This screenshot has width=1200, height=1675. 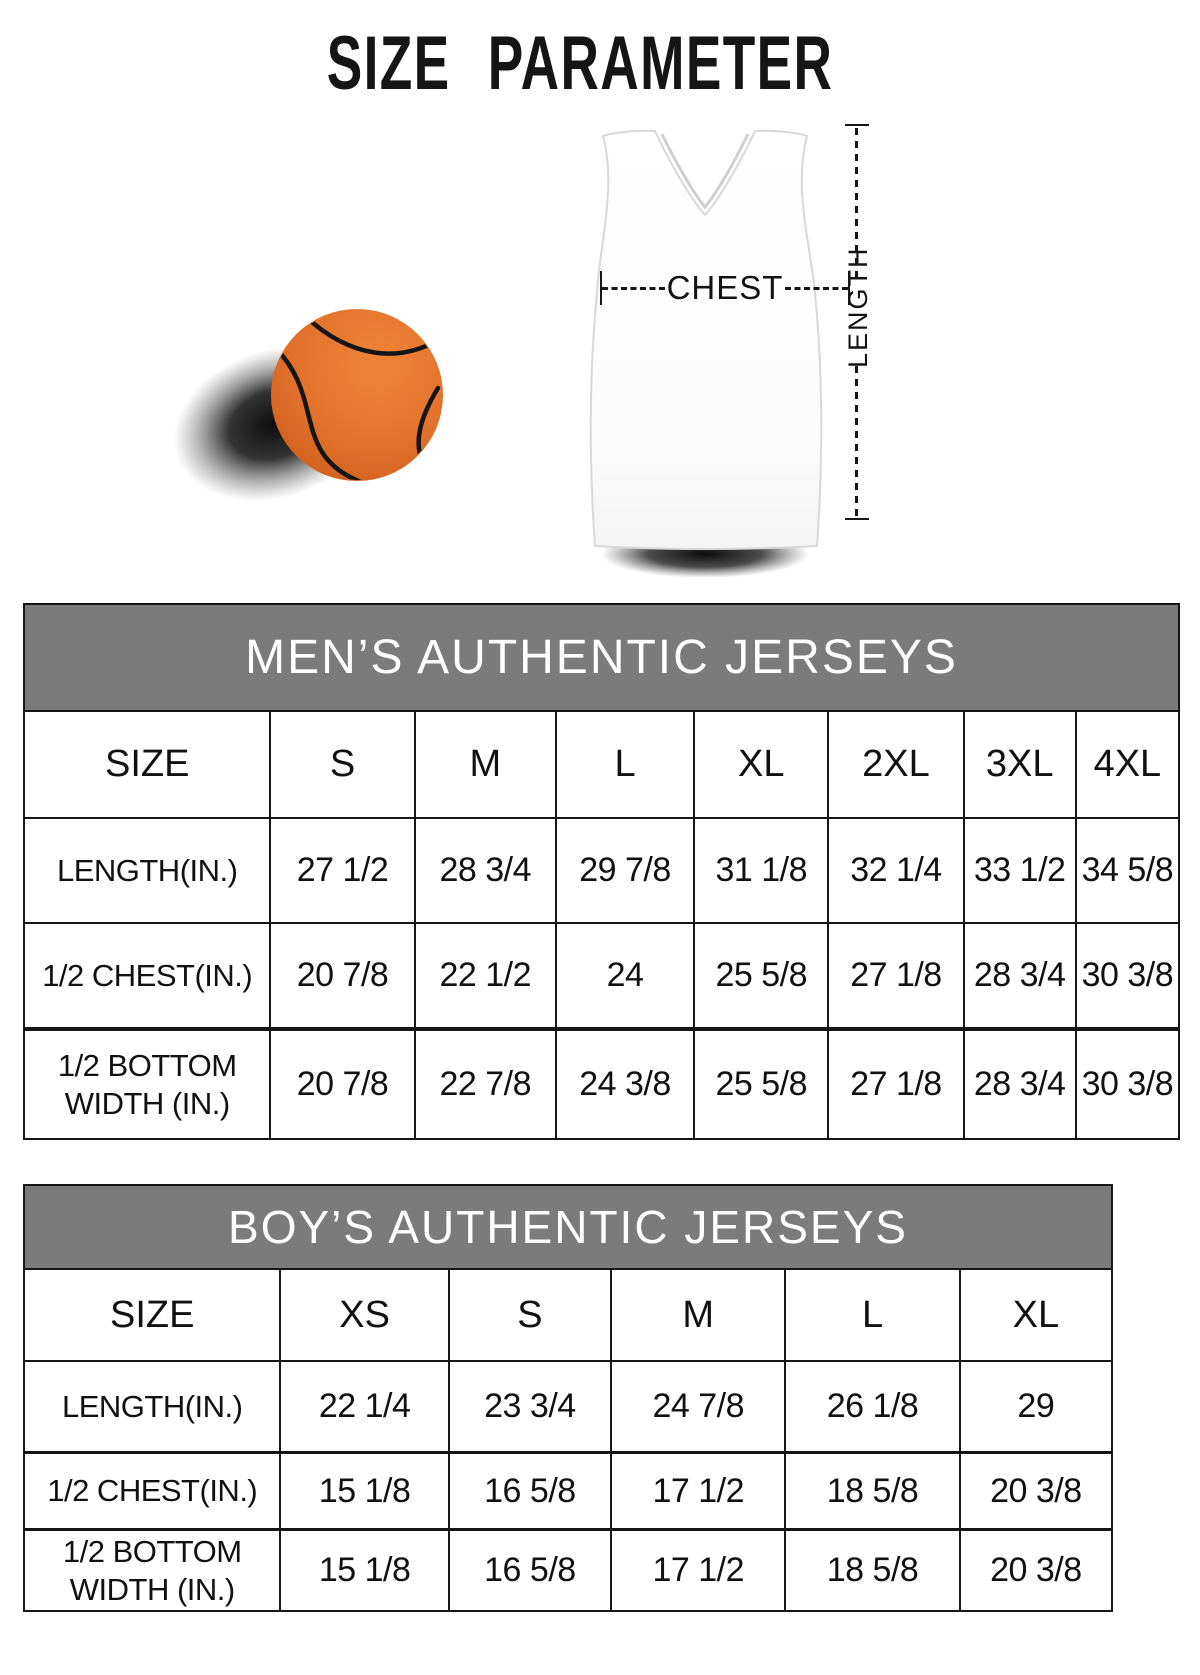 I want to click on chest-dash-left, so click(x=633, y=288).